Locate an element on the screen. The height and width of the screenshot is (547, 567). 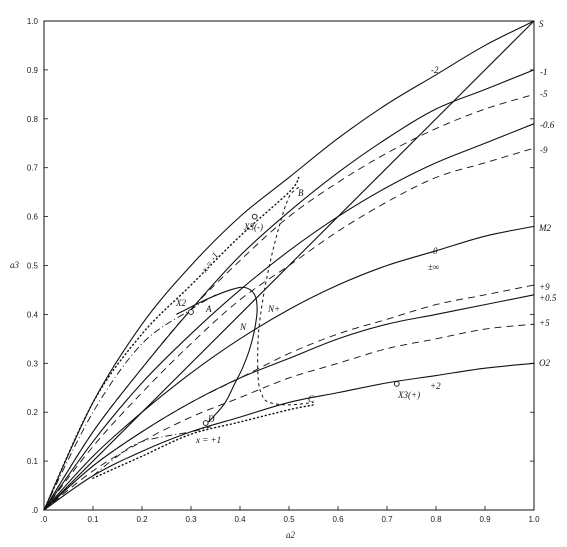
x-tick-label: 0.9 is located at coordinates (485, 519).